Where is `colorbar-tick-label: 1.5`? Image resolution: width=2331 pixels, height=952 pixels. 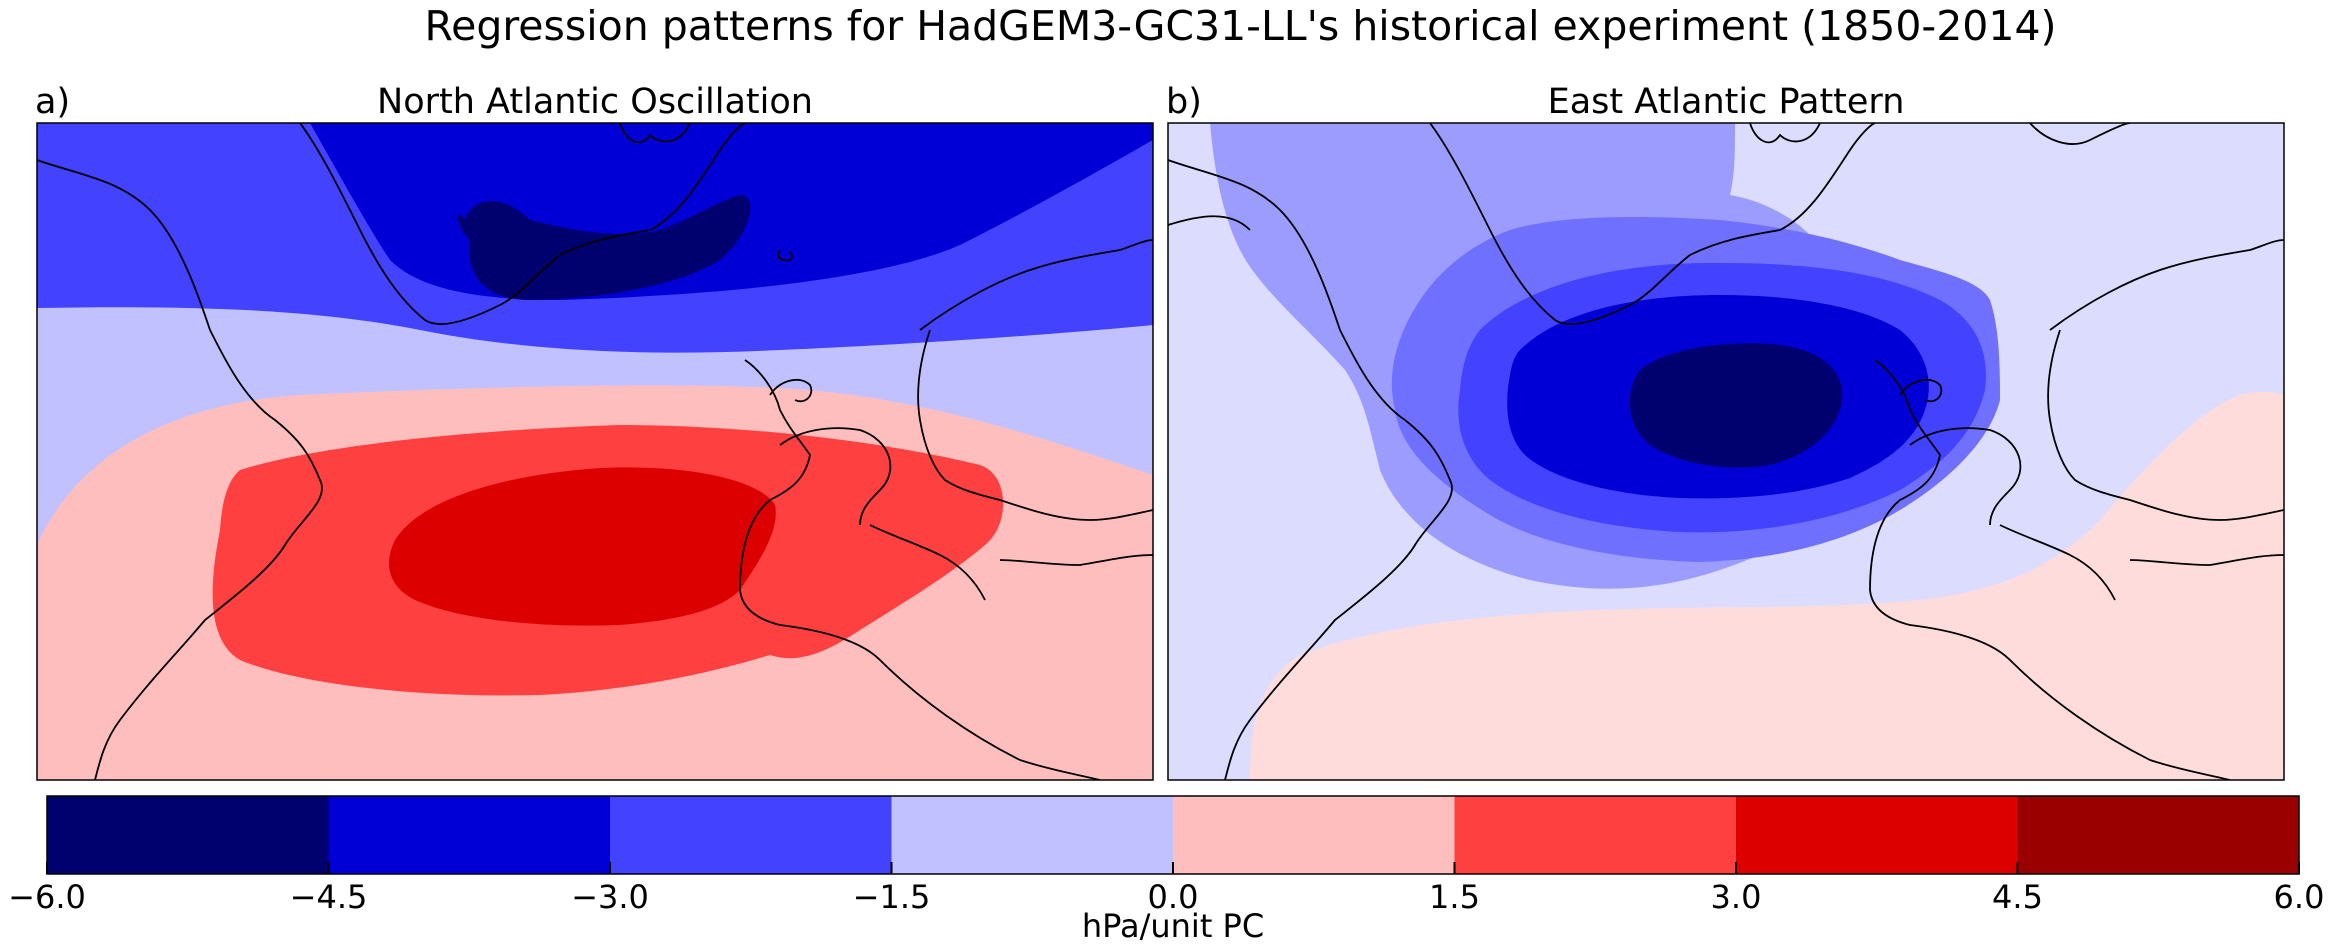 colorbar-tick-label: 1.5 is located at coordinates (1454, 897).